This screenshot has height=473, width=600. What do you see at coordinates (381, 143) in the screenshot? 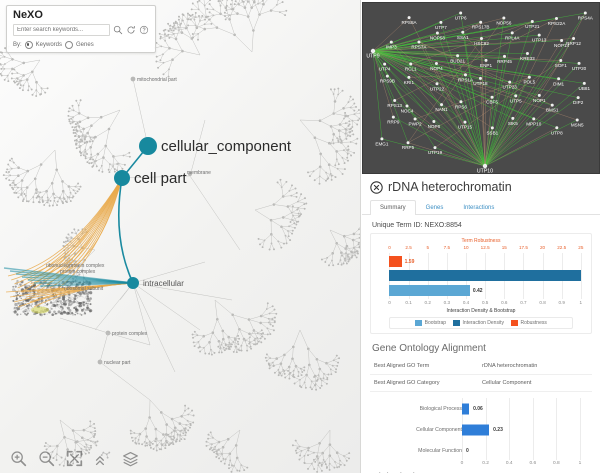
I see `gene-node-label: EMG1` at bounding box center [381, 143].